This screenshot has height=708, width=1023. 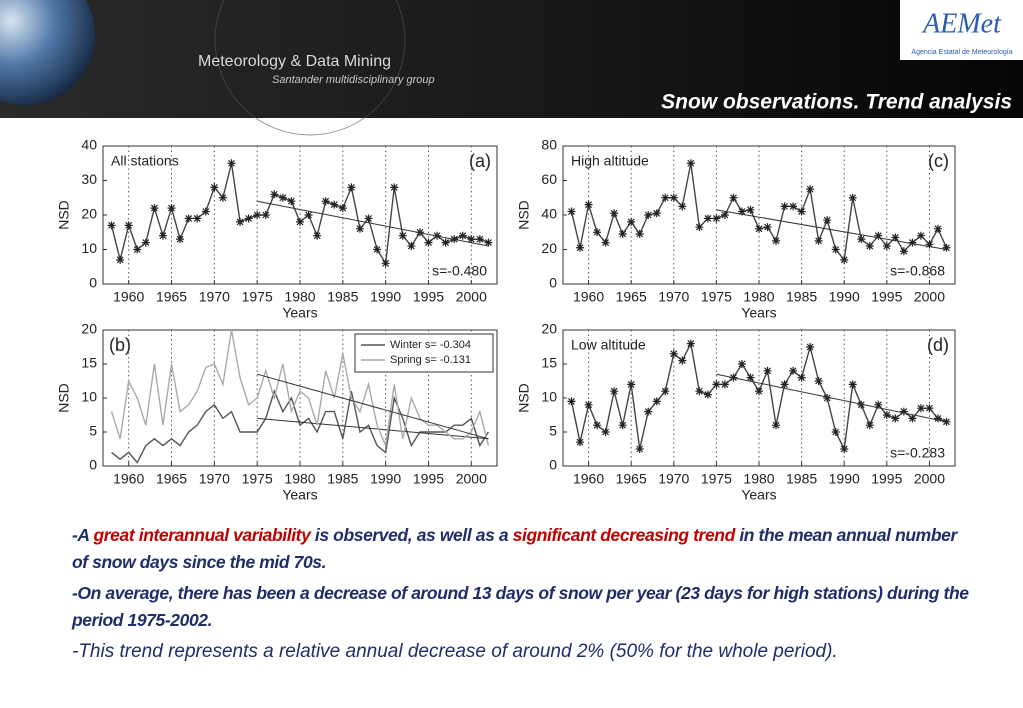 I want to click on globe, so click(x=47, y=52).